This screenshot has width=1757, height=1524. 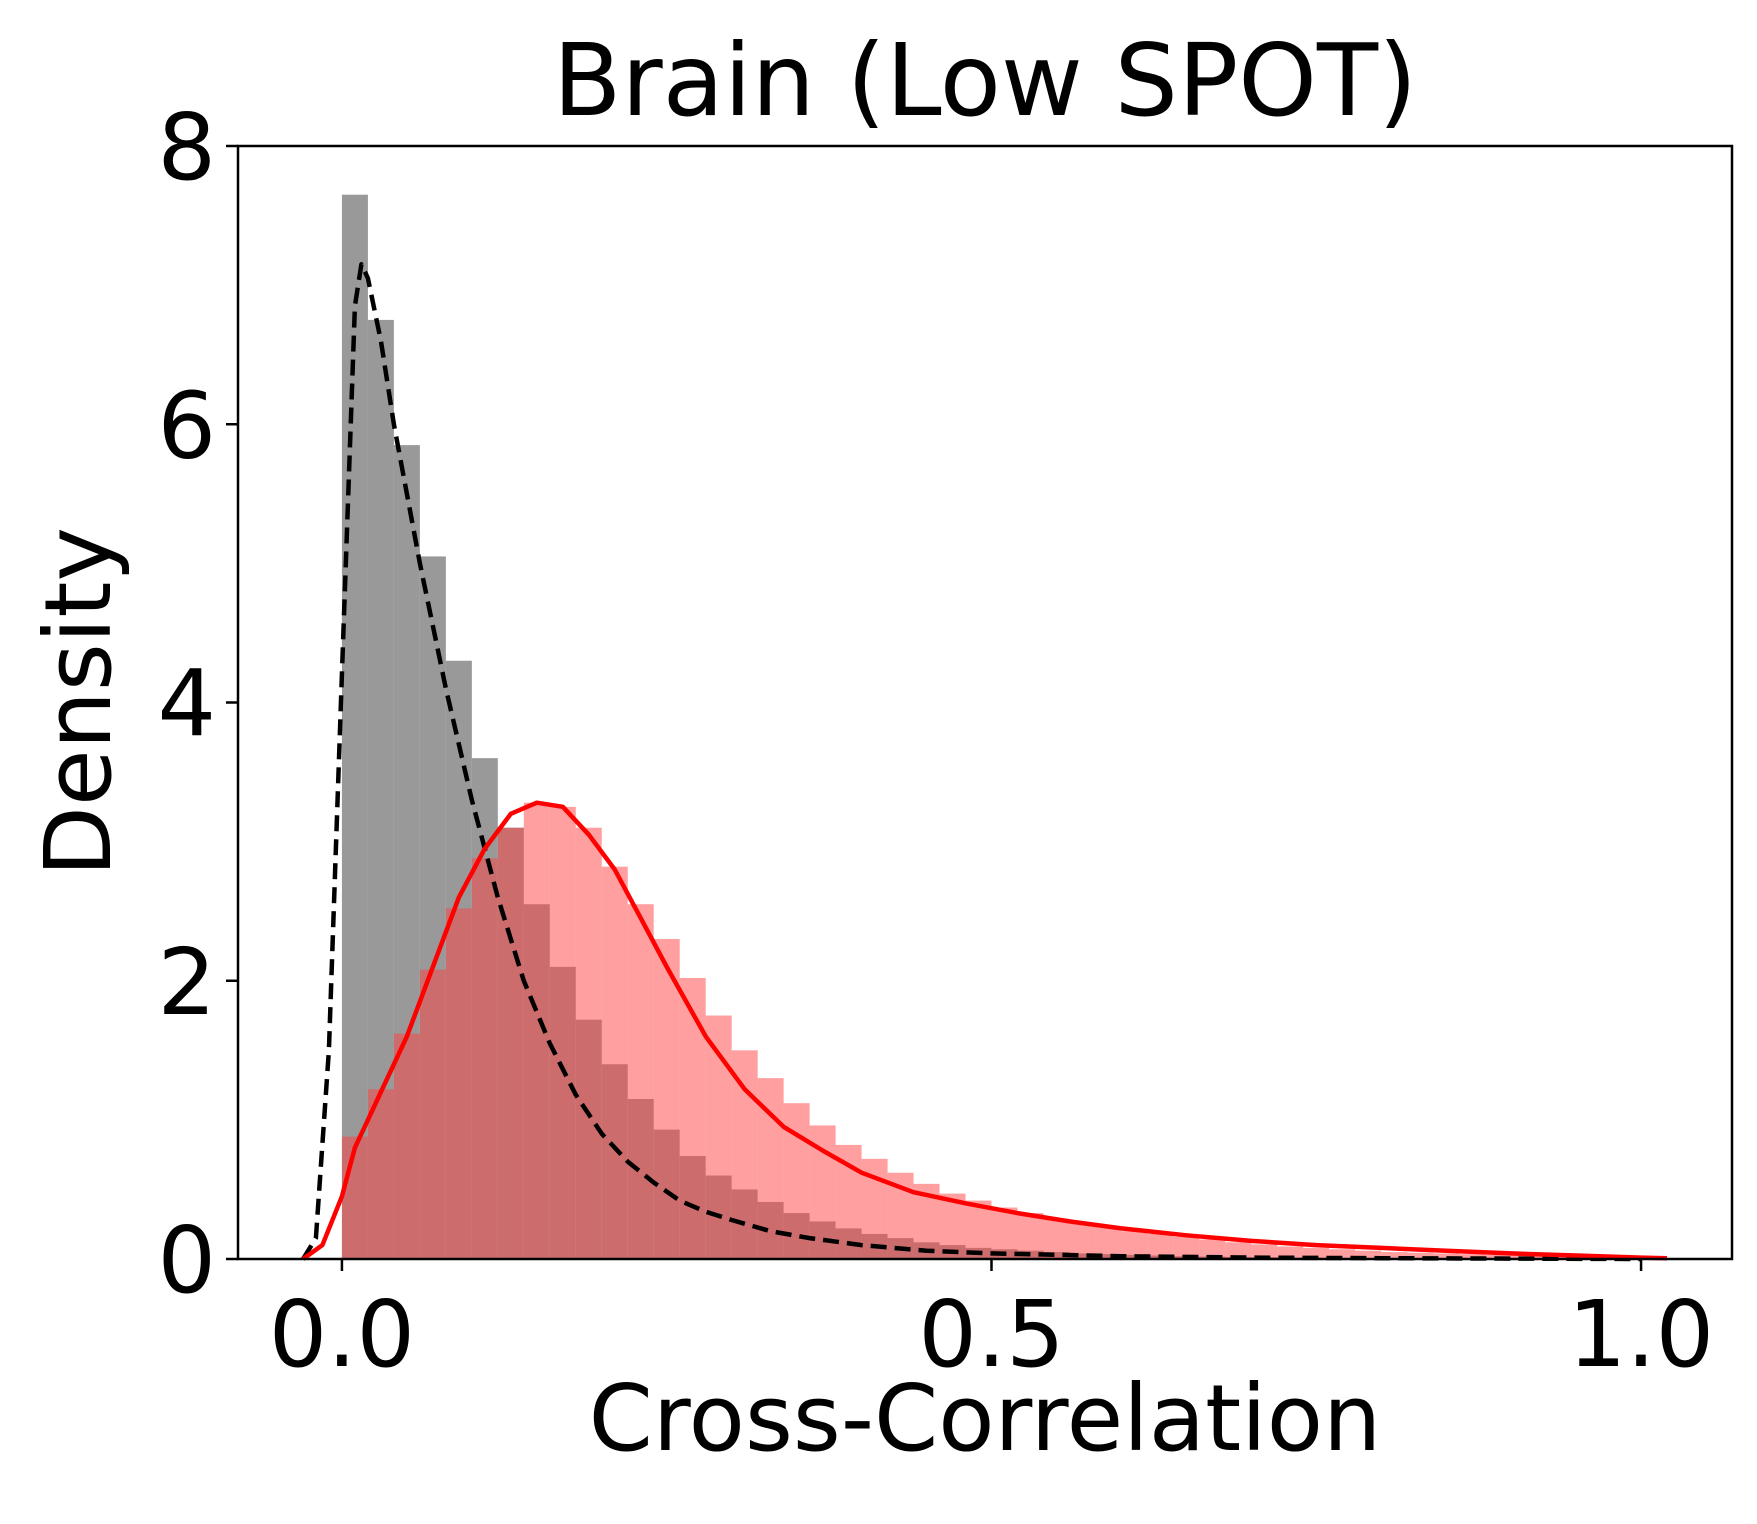 I want to click on chart-title: Brain (Low SPOT), so click(x=985, y=80).